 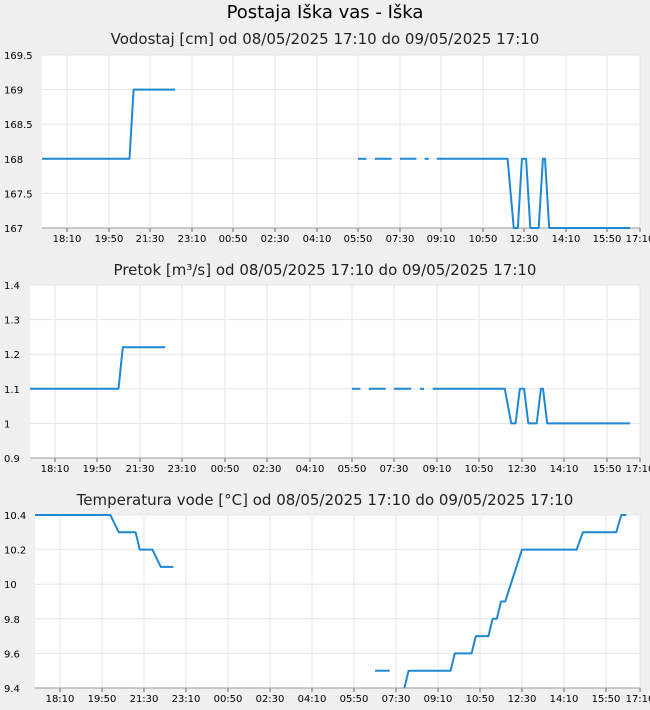 I want to click on page-title: Postaja Iška vas - Iška, so click(x=325, y=12).